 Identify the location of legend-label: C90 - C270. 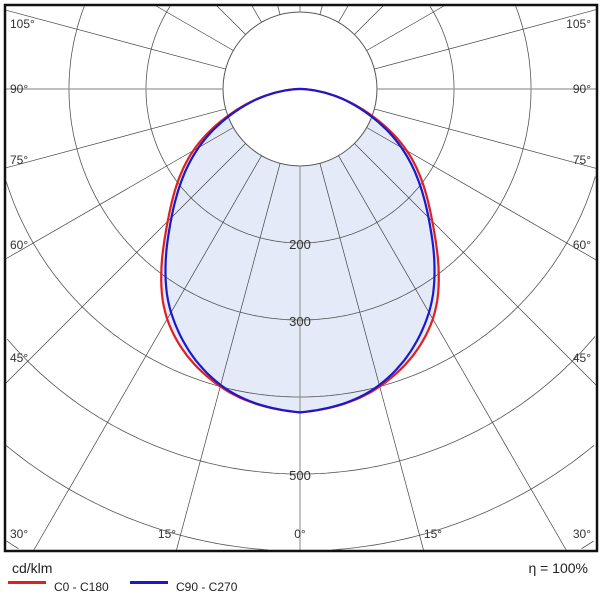
(207, 587).